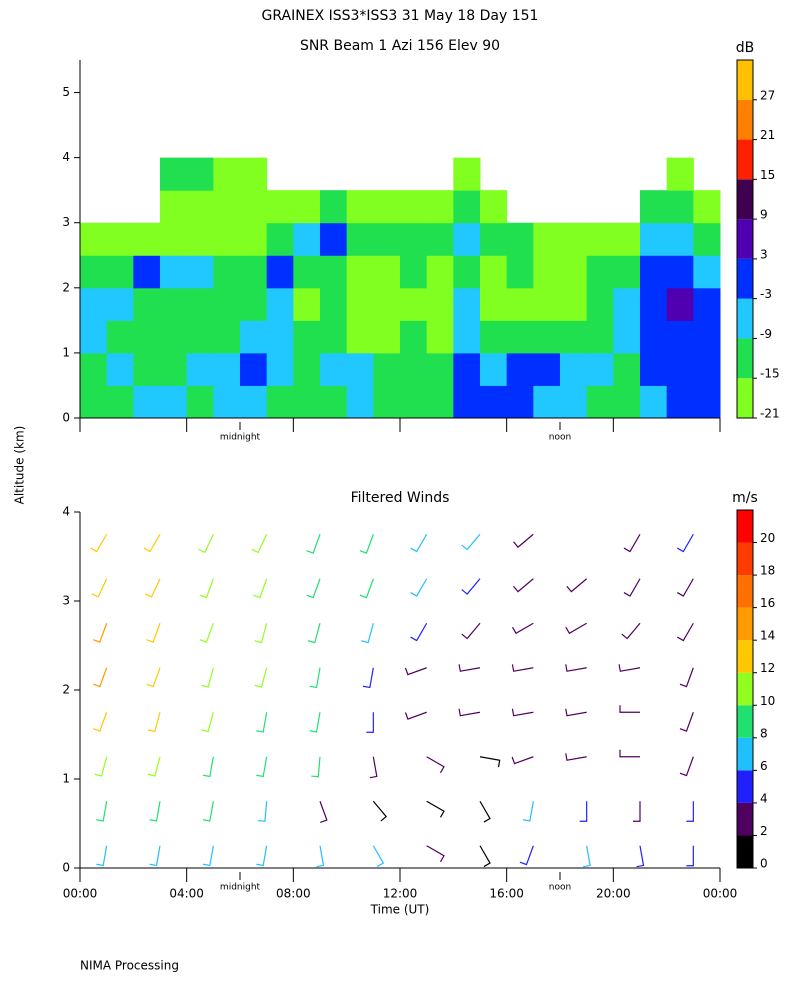  I want to click on y-tick-label: 3, so click(66, 601).